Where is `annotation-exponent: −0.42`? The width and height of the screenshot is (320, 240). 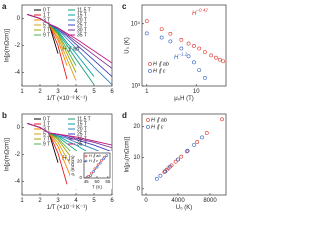
annotation-exponent: −0.42 is located at coordinates (202, 10).